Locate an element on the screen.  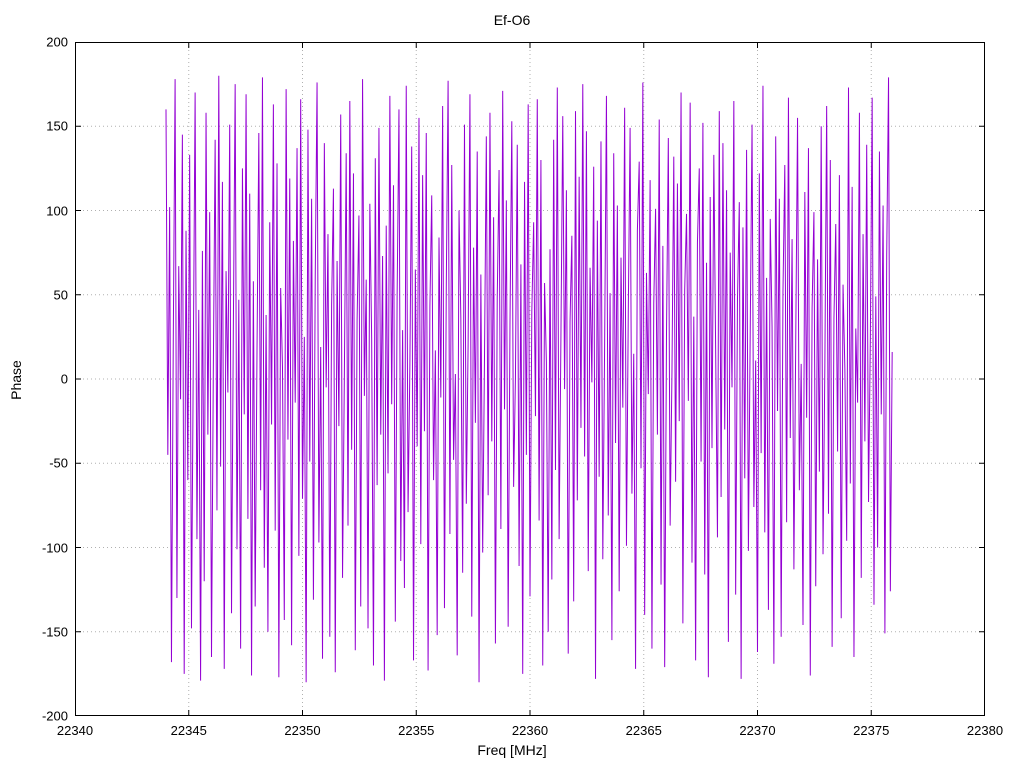
x-tick-label: 22350 is located at coordinates (302, 730).